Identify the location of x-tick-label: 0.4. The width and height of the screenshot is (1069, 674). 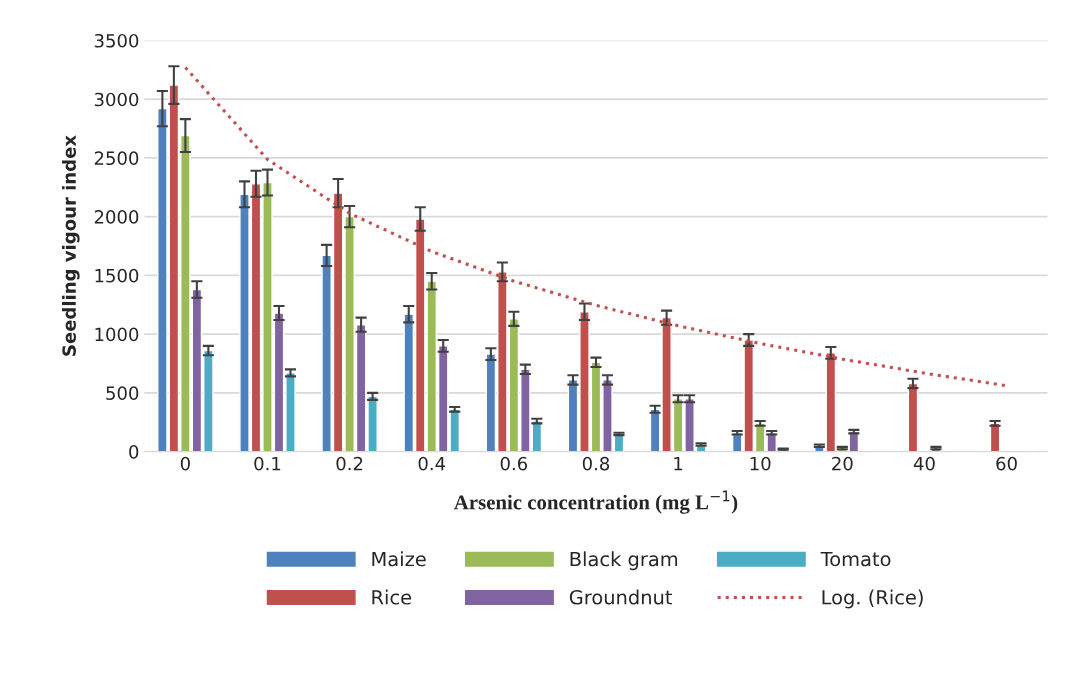
(432, 463).